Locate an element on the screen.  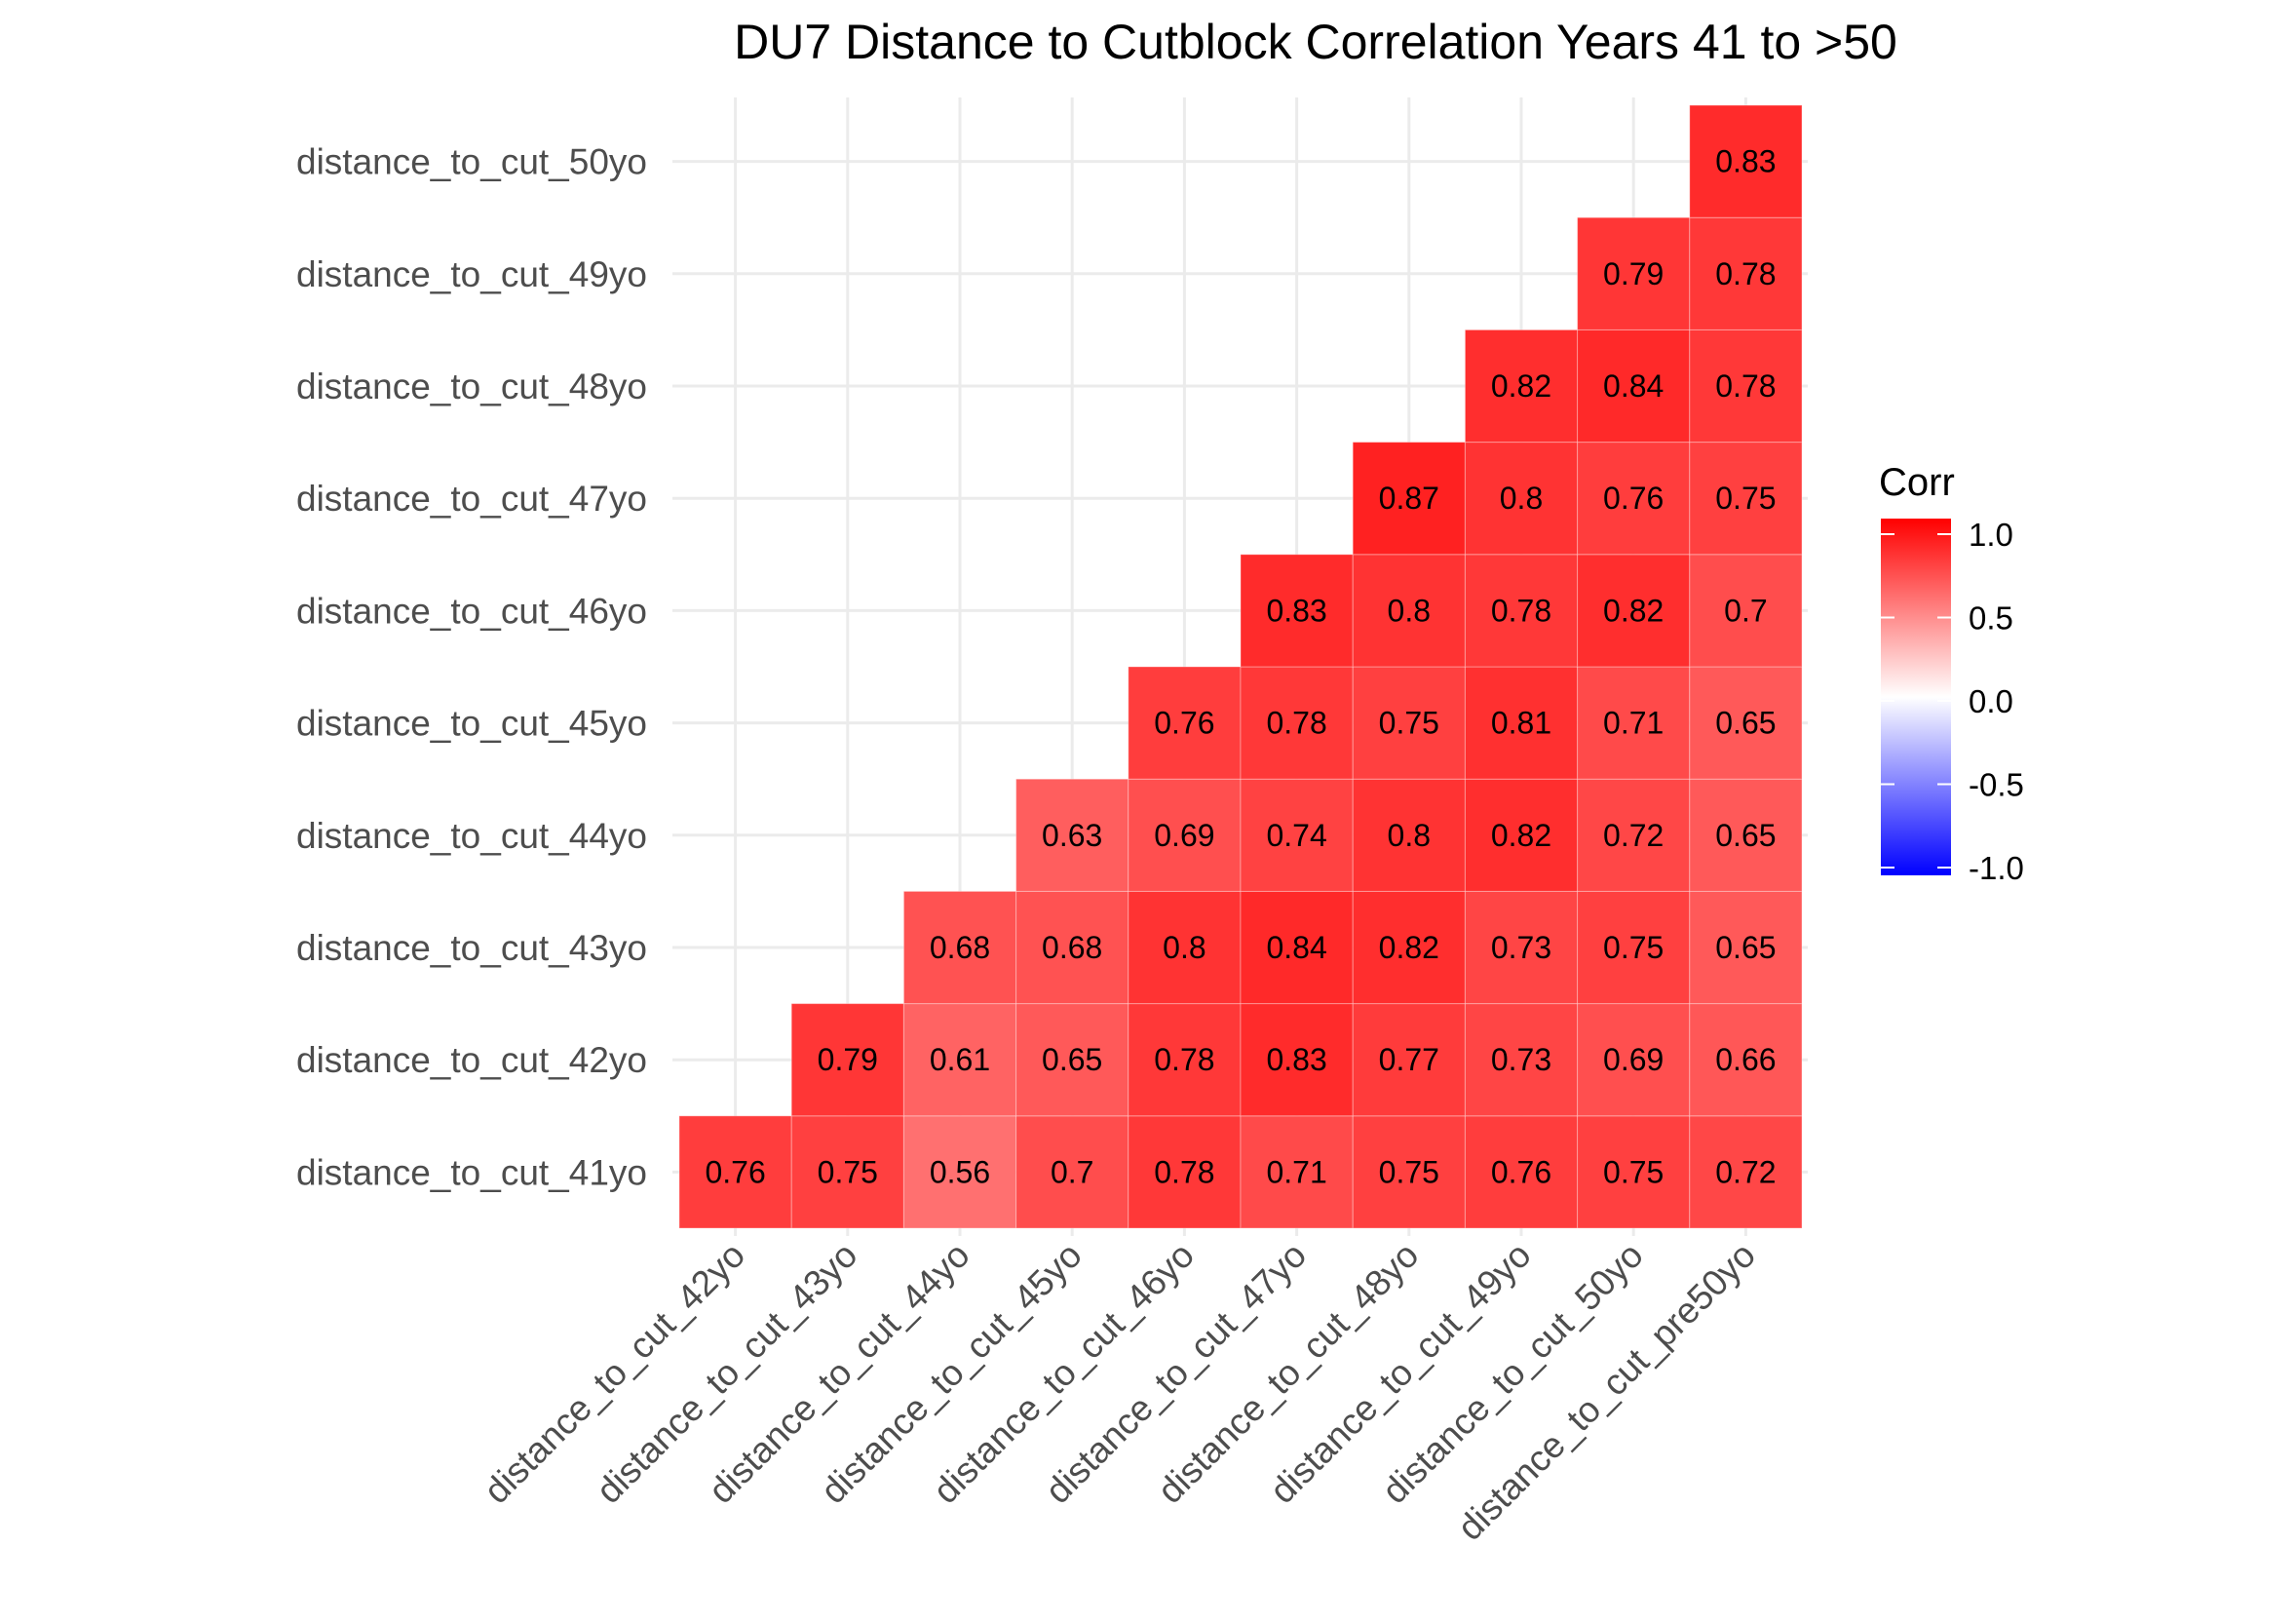
legend-tick-label: -1.0 is located at coordinates (1996, 868).